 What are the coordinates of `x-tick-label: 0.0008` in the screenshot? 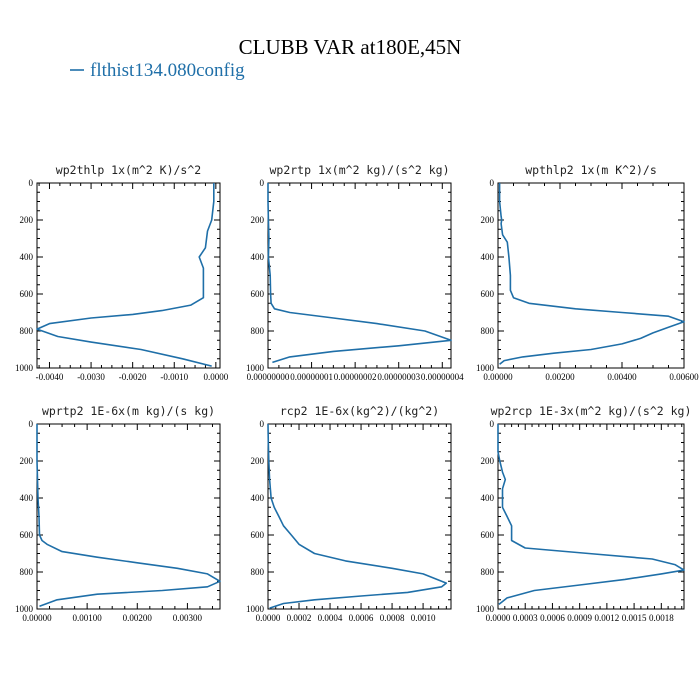 It's located at (392, 618).